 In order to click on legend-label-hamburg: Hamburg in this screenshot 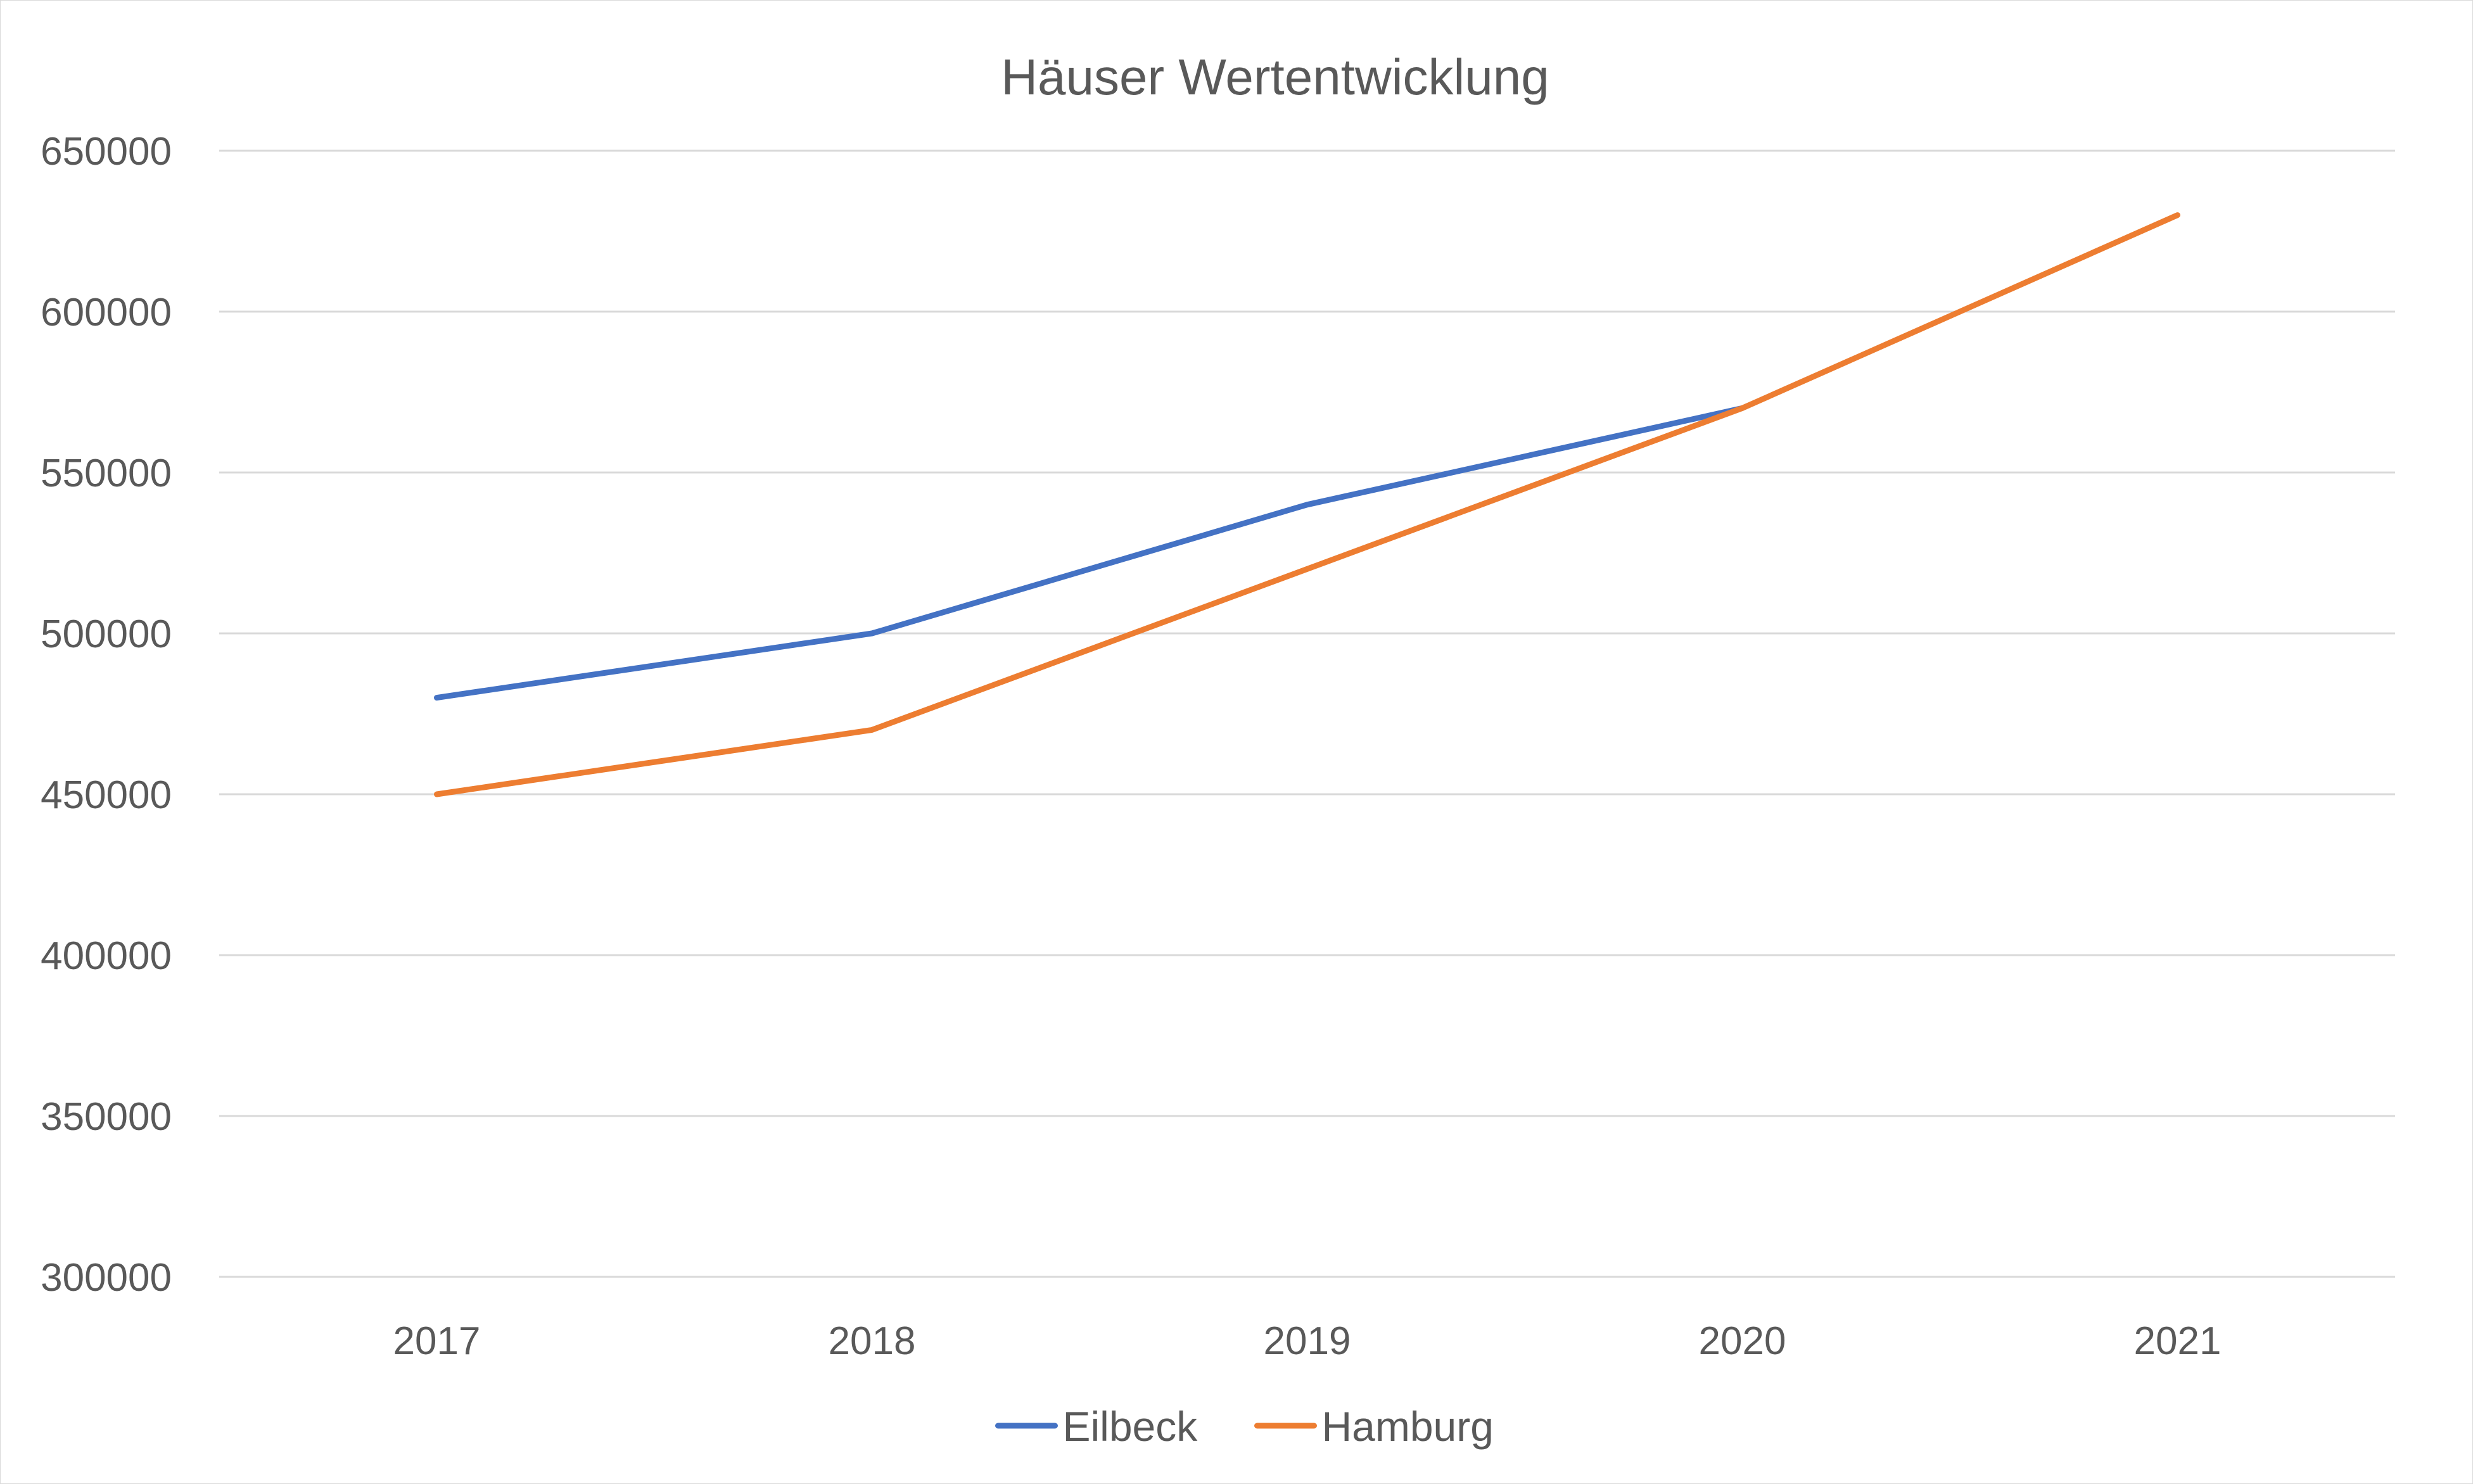, I will do `click(1408, 1426)`.